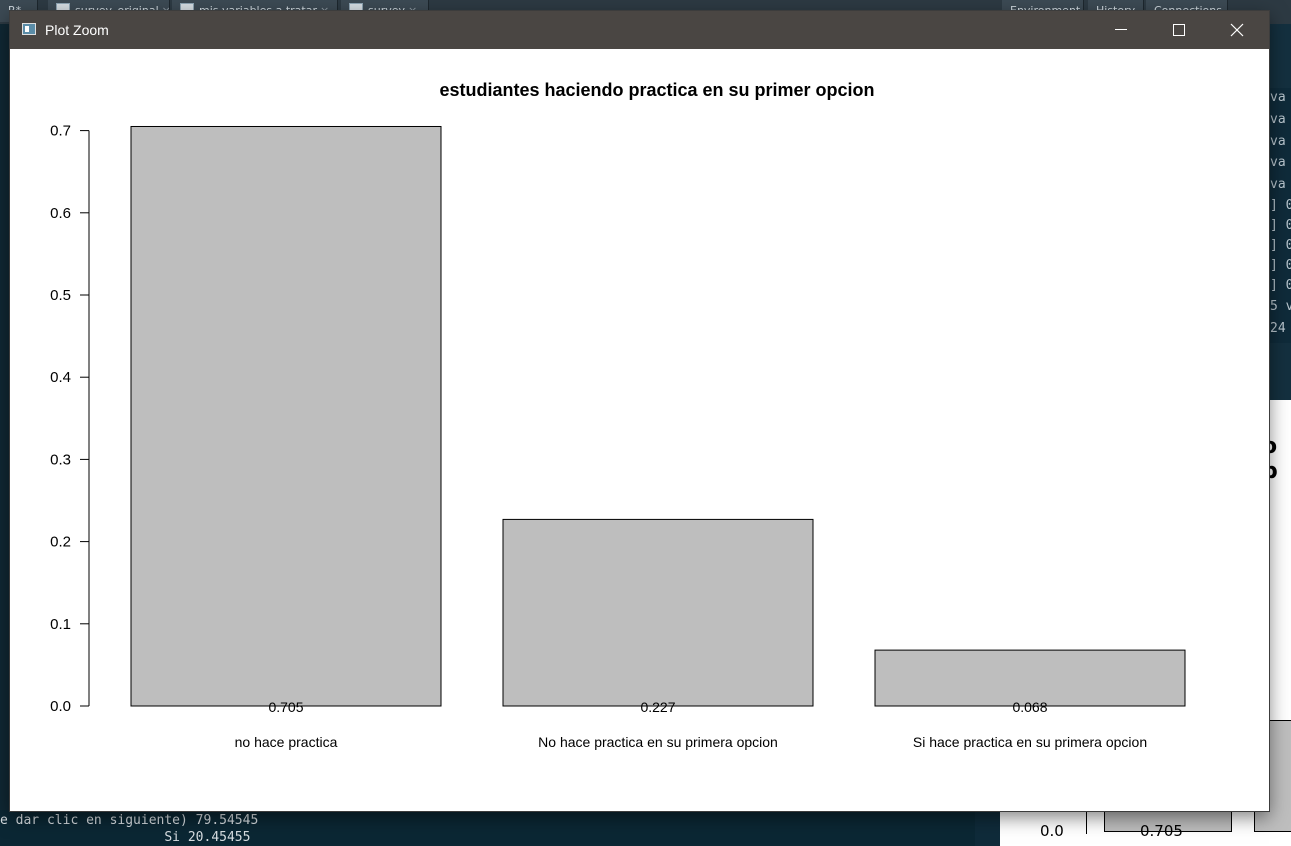 The width and height of the screenshot is (1291, 846). I want to click on background-editor-edge, so click(5, 419).